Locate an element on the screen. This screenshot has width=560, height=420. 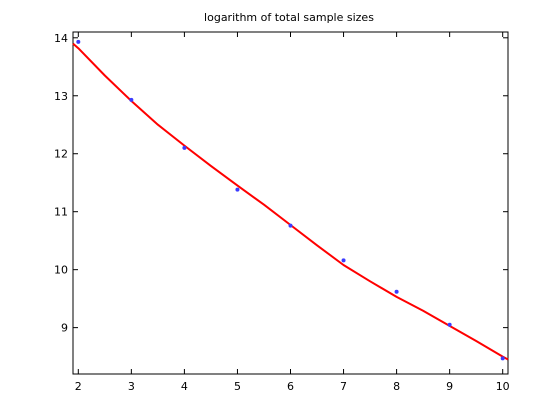
y-tick-label: 14 is located at coordinates (61, 38).